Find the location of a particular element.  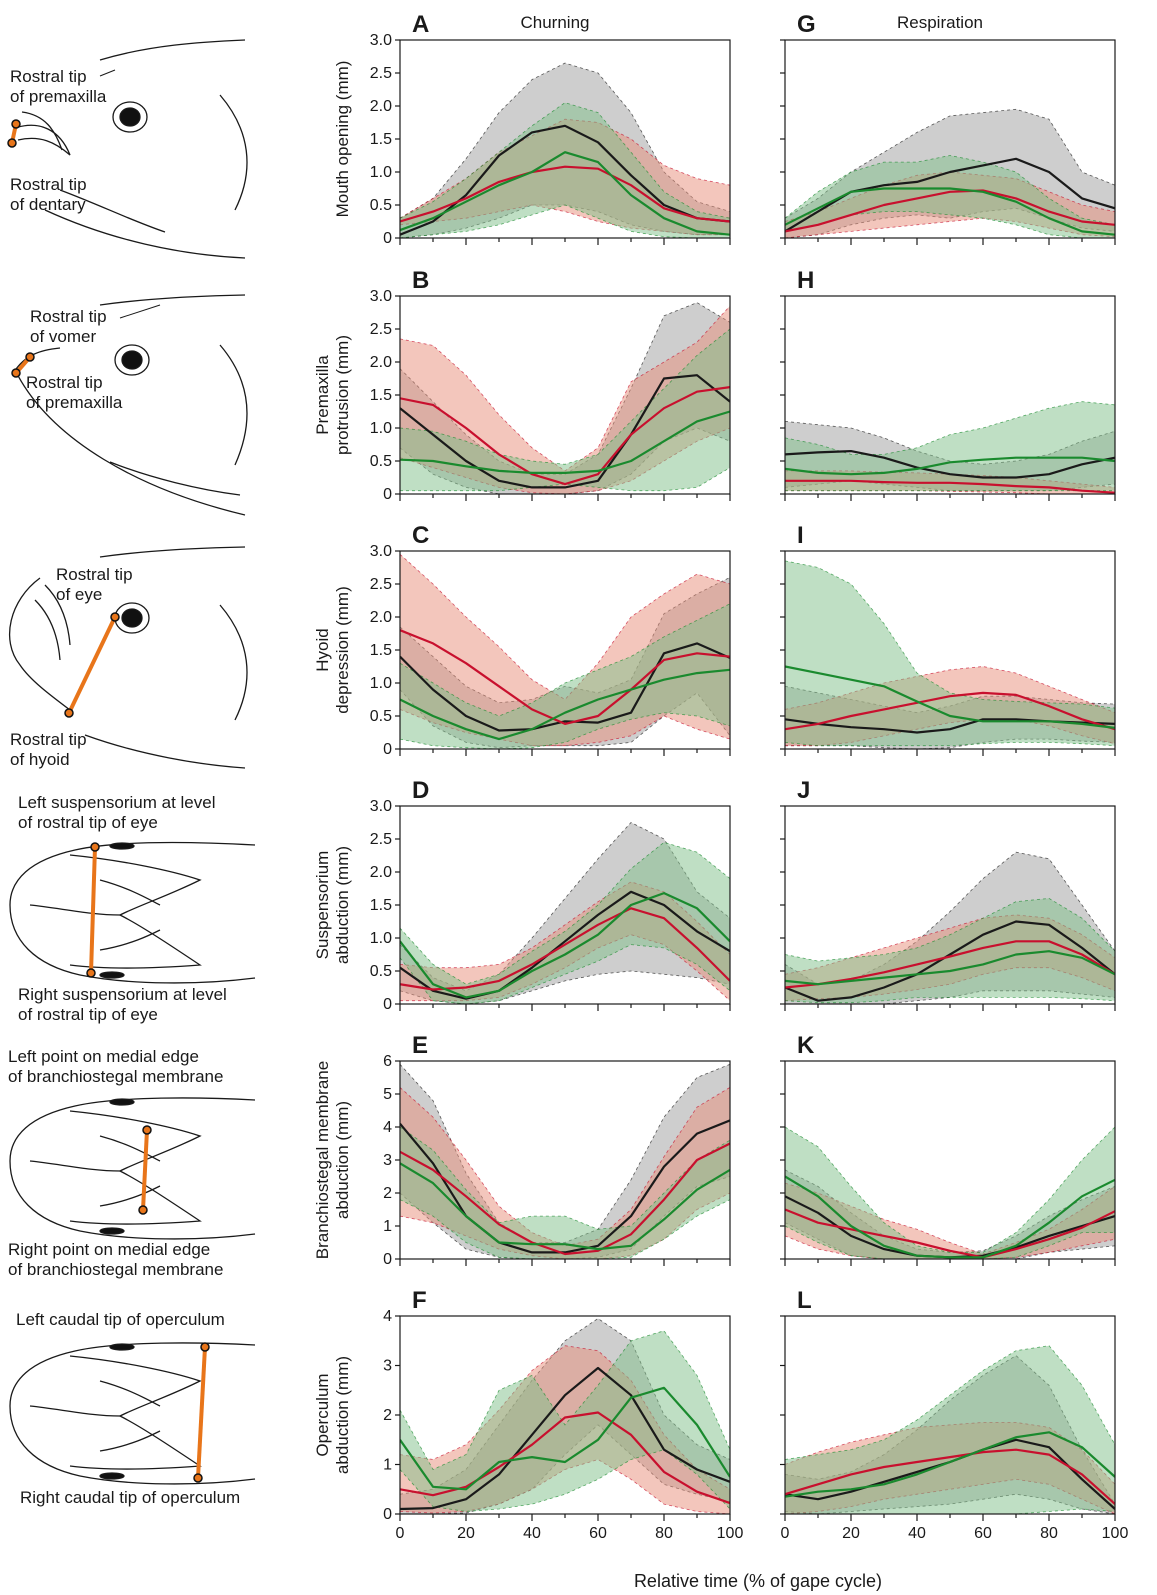

column-title: Churning is located at coordinates (555, 22).